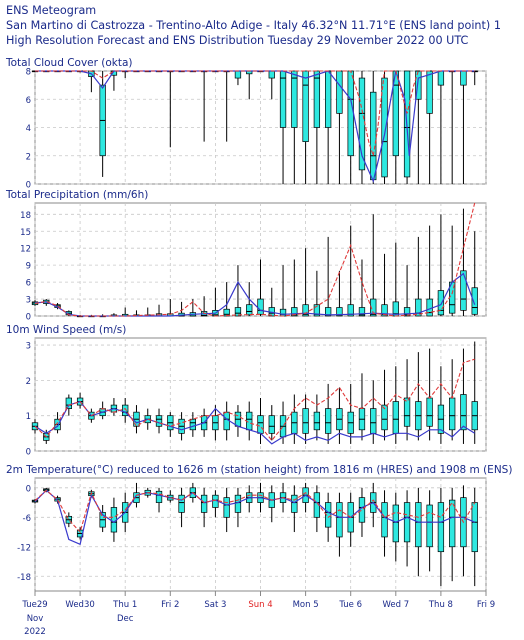 The width and height of the screenshot is (524, 640). I want to click on y-tick-label: 12, so click(25, 250).